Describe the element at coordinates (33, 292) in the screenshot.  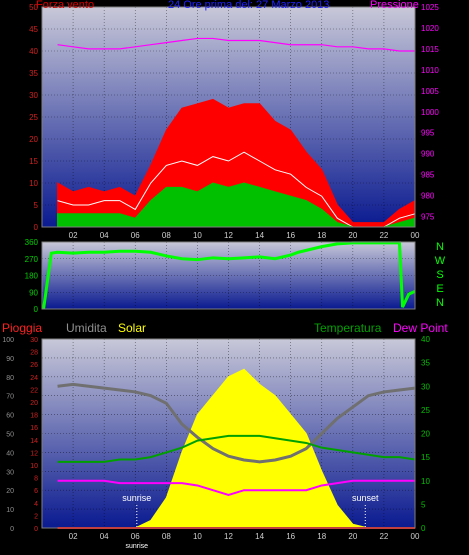
I see `direction-tick-label: 90` at that location.